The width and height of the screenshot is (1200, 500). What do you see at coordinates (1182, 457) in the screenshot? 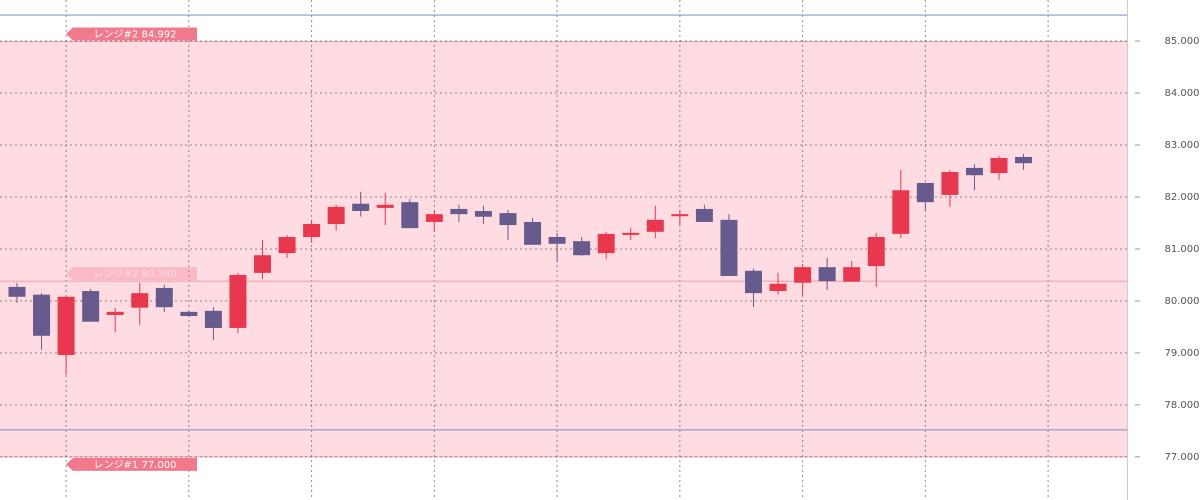
I see `y-tick-label: 77.000` at bounding box center [1182, 457].